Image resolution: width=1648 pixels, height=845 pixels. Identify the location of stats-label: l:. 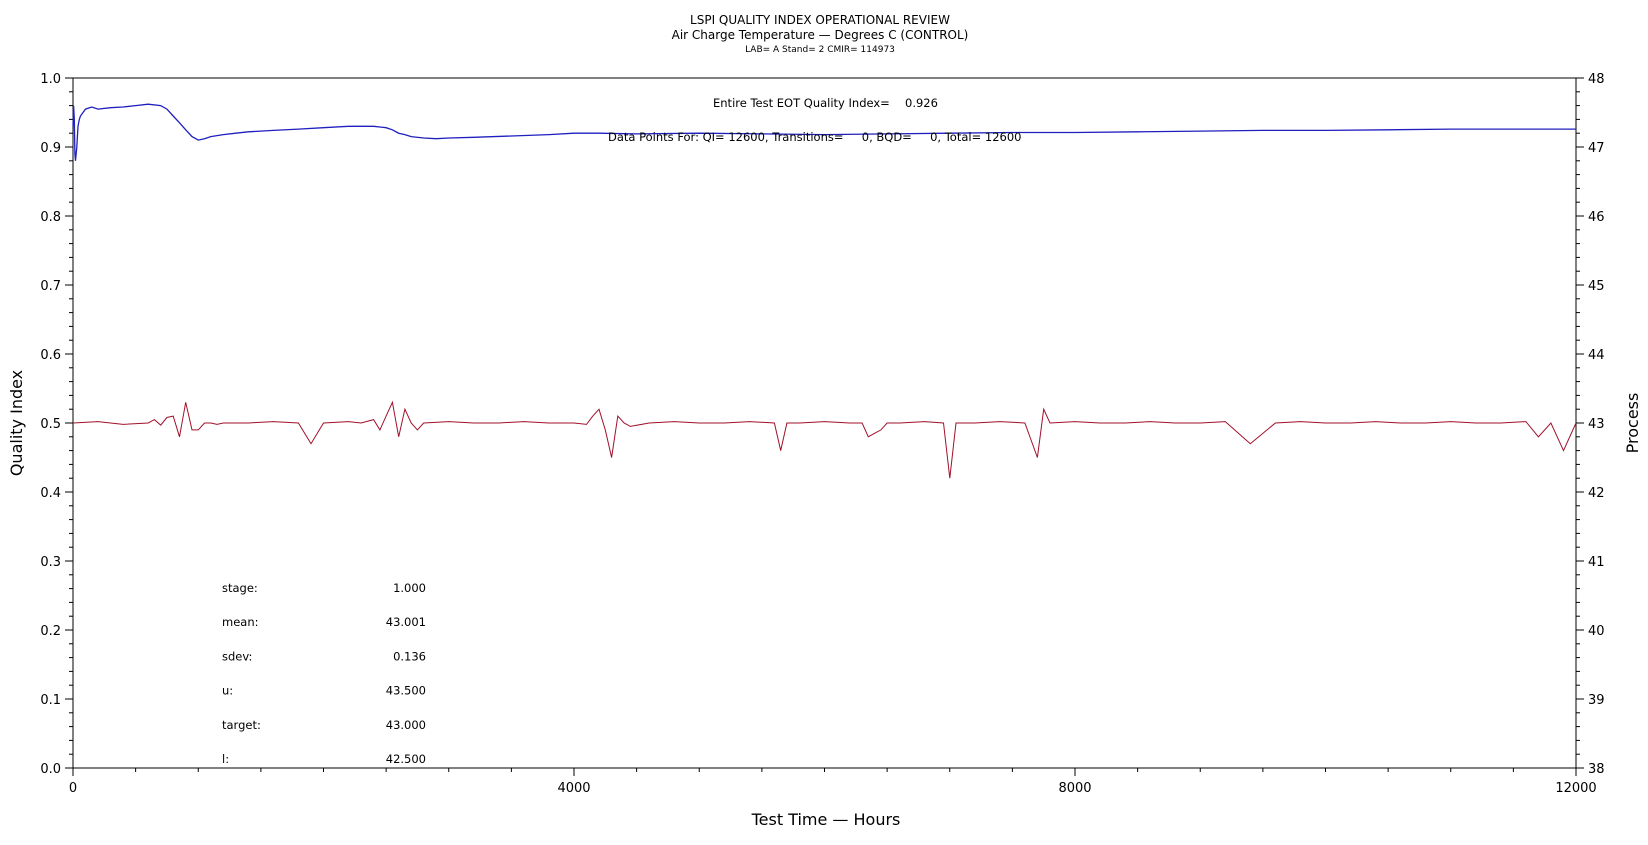
(225, 759).